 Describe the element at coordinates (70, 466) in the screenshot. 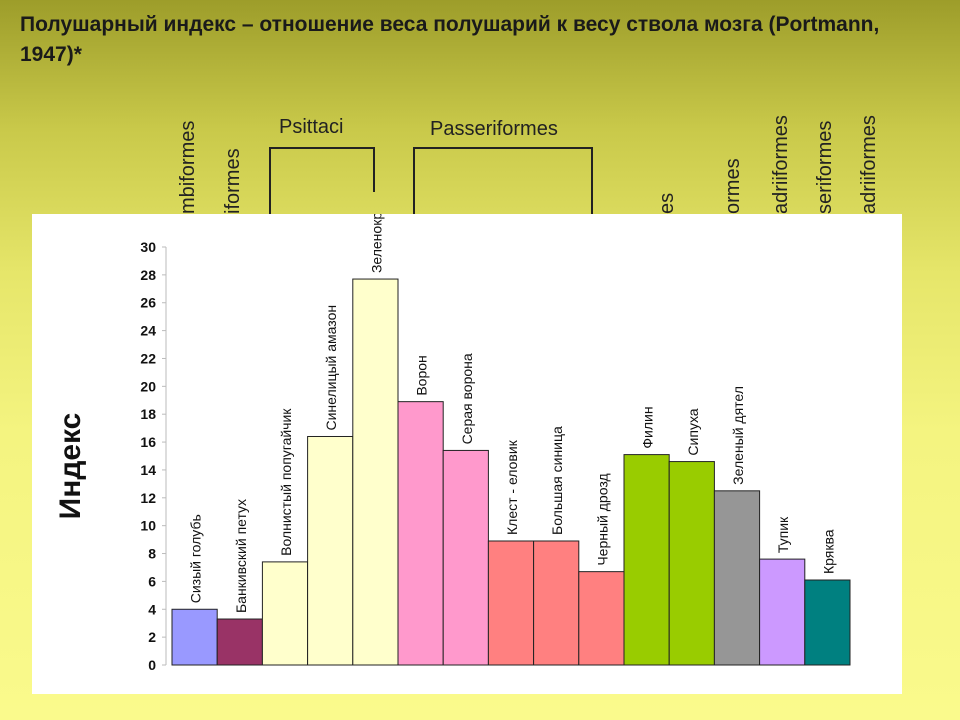

I see `y-axis-title: Индекс` at that location.